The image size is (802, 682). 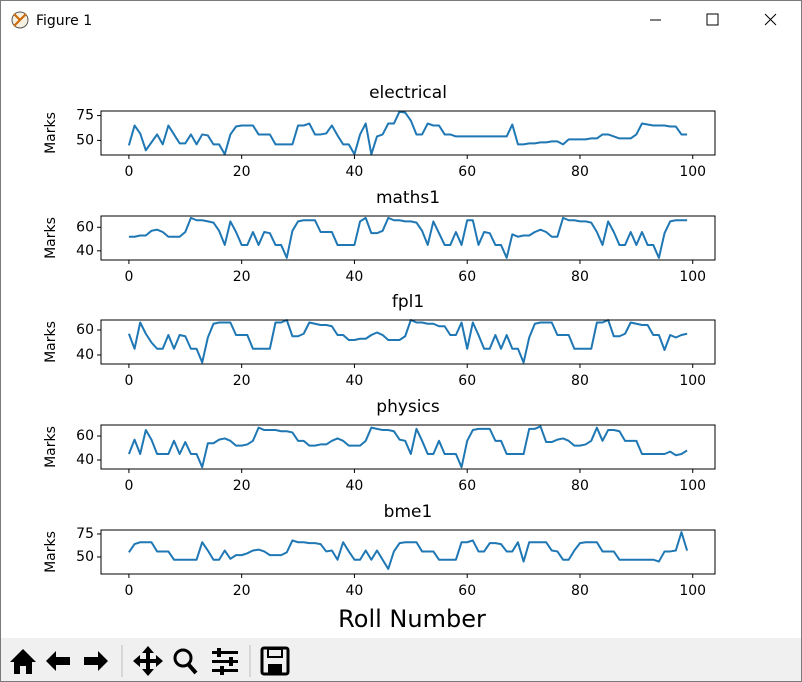 I want to click on close-button, so click(x=770, y=19).